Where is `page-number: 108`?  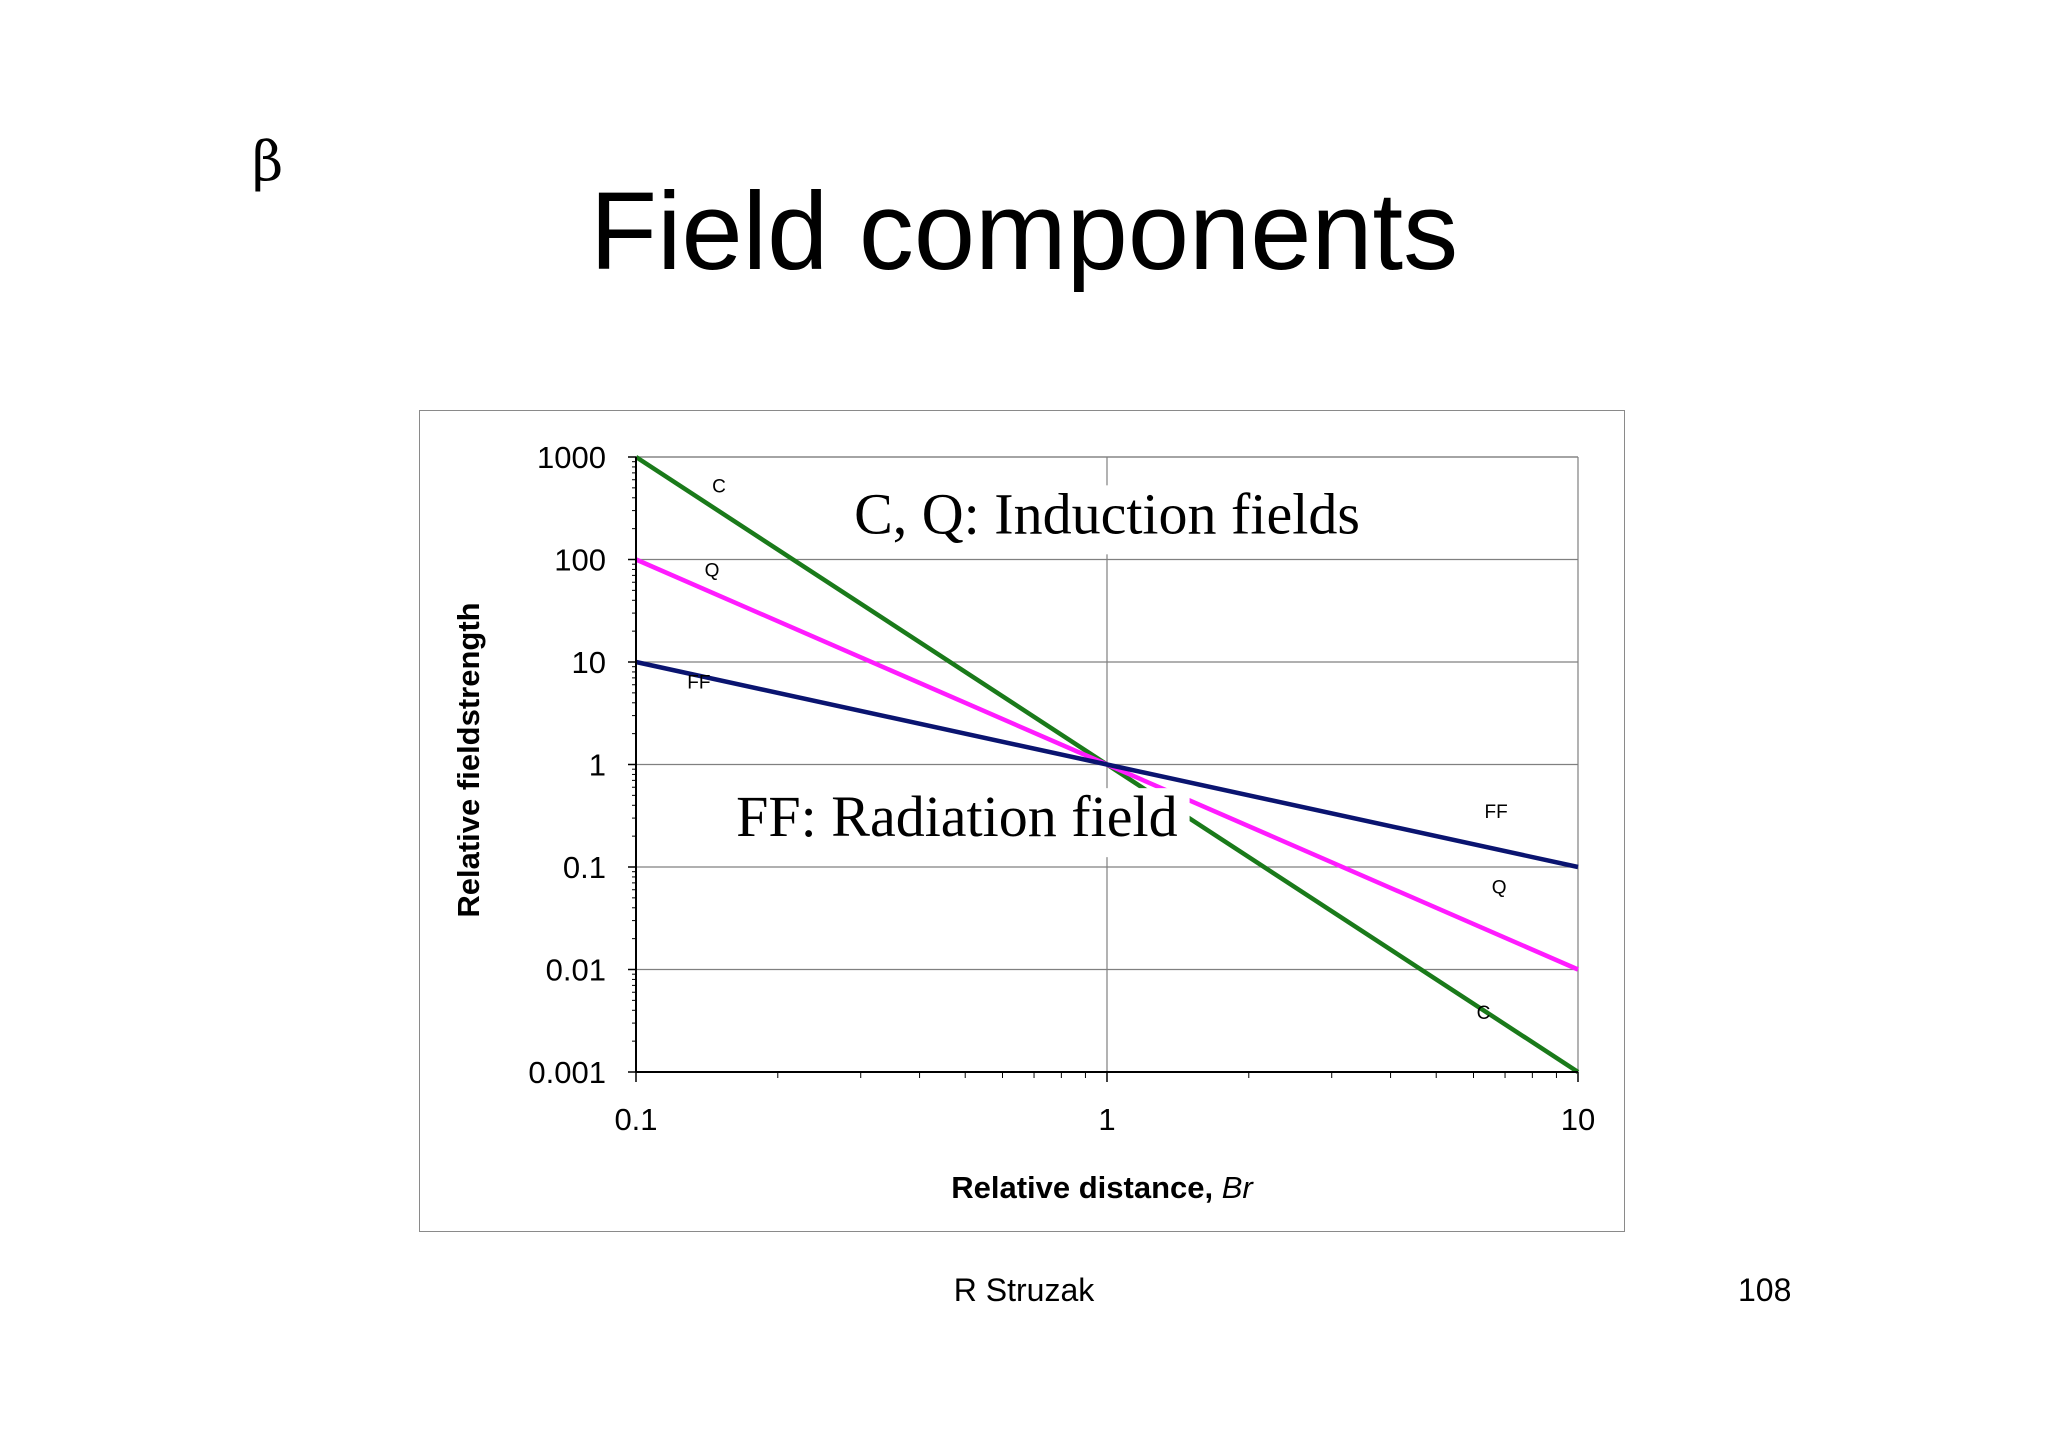 page-number: 108 is located at coordinates (1765, 1290).